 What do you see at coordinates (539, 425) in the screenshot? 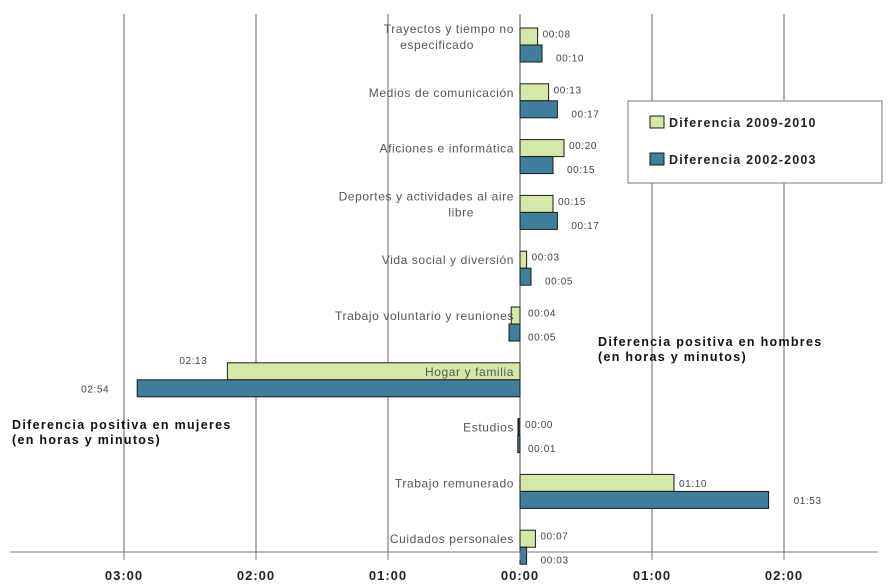
I see `data-label: 00:00` at bounding box center [539, 425].